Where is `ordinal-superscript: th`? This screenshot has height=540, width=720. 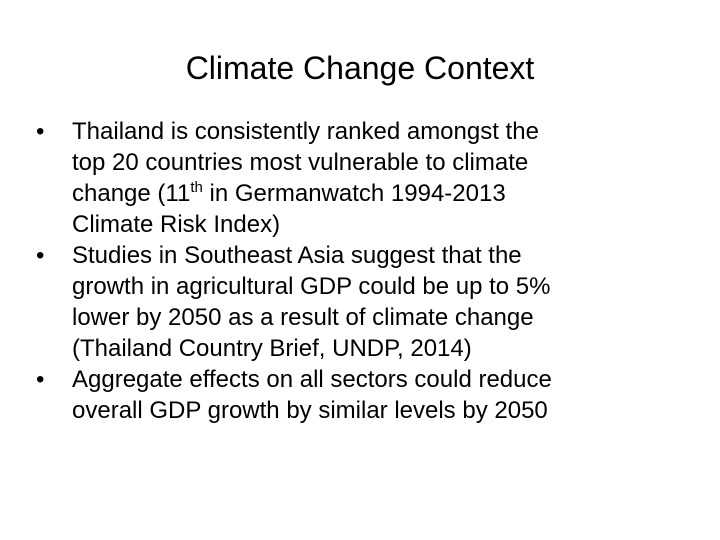
ordinal-superscript: th is located at coordinates (196, 187).